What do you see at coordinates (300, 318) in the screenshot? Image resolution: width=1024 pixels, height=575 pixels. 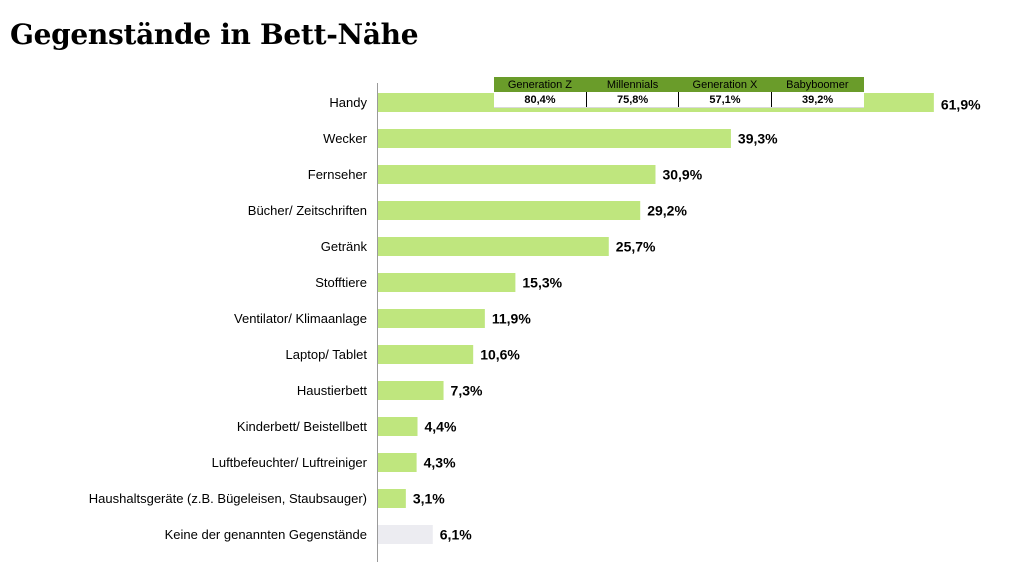 I see `category-label: Ventilator/ Klimaanlage` at bounding box center [300, 318].